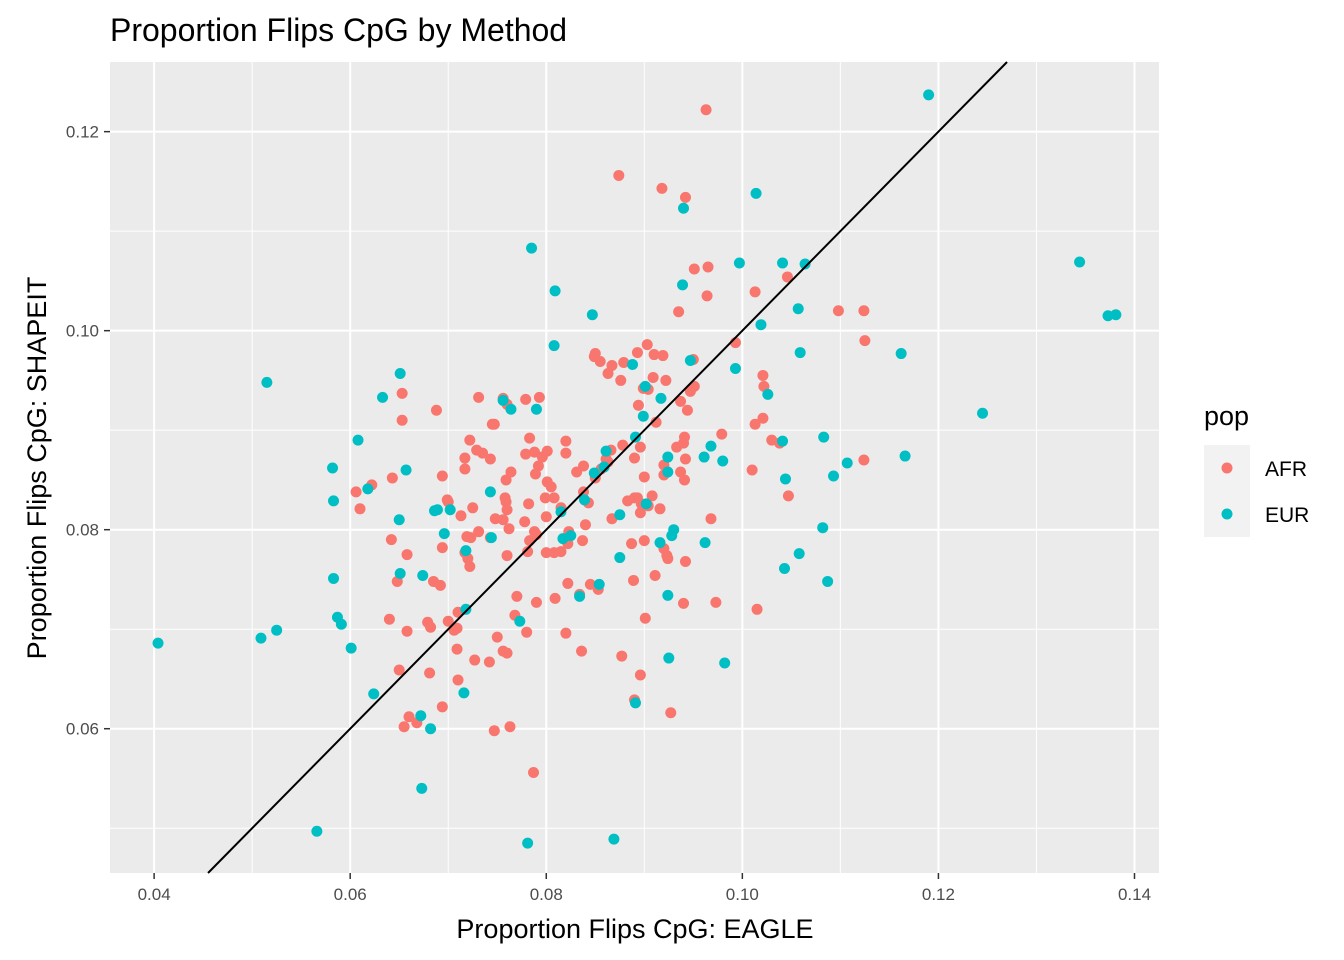 This screenshot has height=960, width=1344. Describe the element at coordinates (82, 729) in the screenshot. I see `y-tick-label: 0.06` at that location.